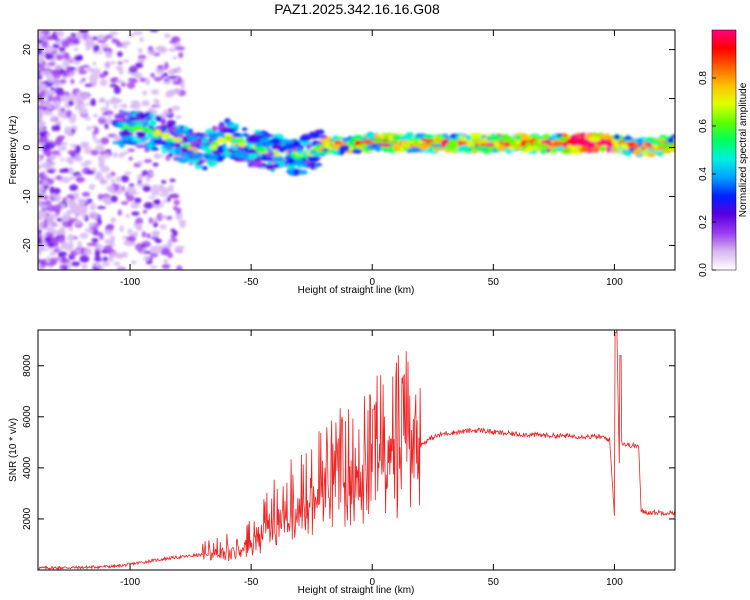 The image size is (750, 600). I want to click on x-tick-label: 100, so click(614, 582).